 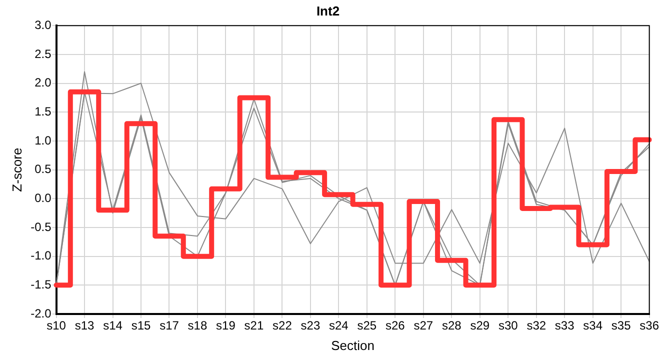 What do you see at coordinates (141, 325) in the screenshot?
I see `x-tick-label: s15` at bounding box center [141, 325].